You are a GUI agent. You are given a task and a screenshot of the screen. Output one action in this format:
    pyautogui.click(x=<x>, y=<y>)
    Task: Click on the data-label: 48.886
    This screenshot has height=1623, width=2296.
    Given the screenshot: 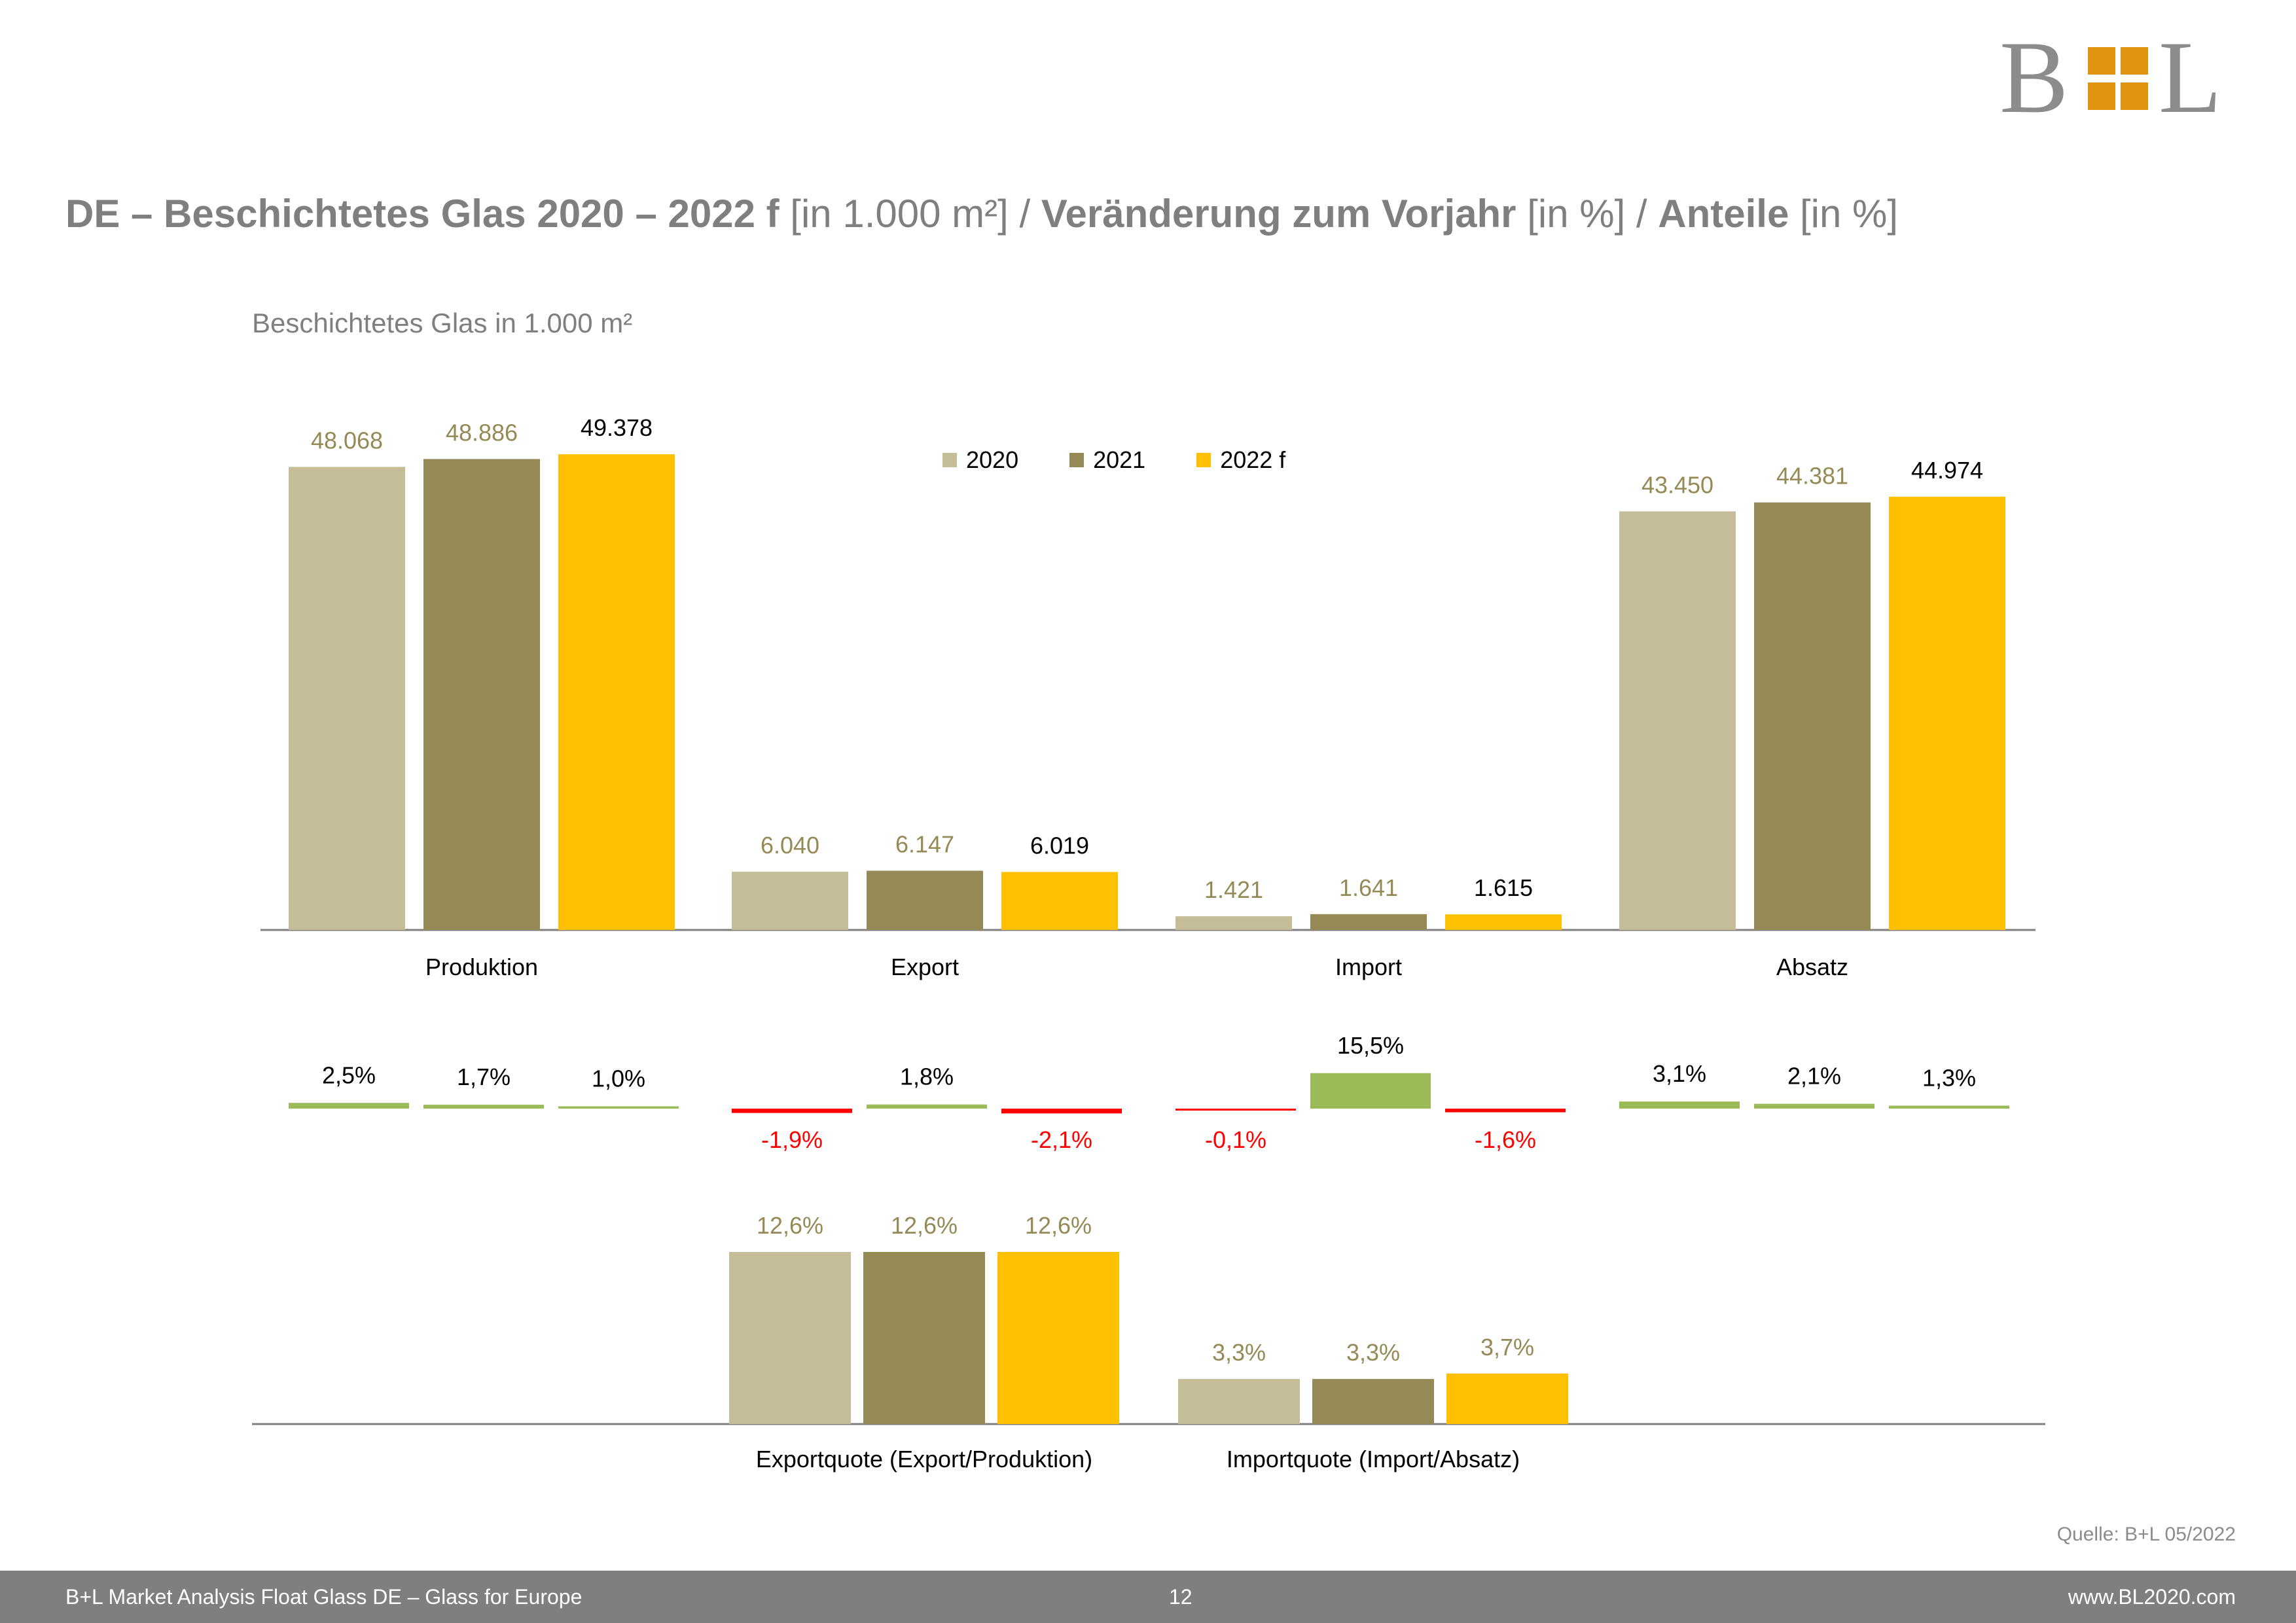 What is the action you would take?
    pyautogui.click(x=482, y=433)
    